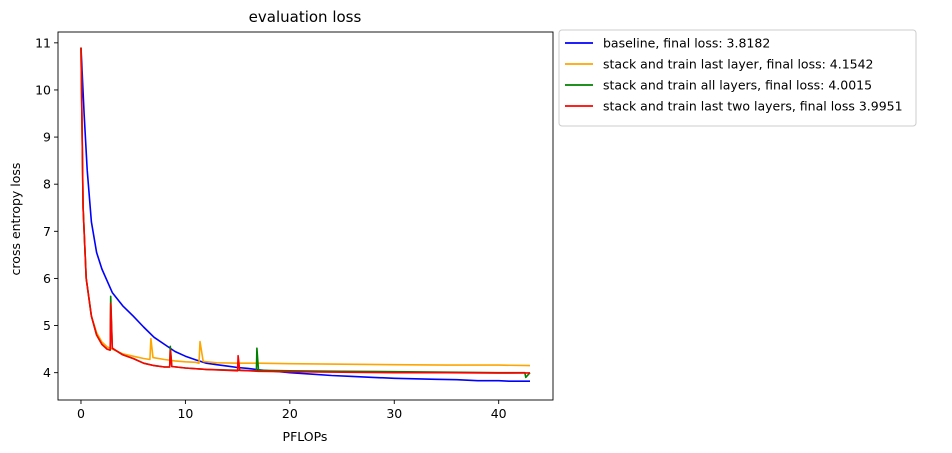  Describe the element at coordinates (47, 325) in the screenshot. I see `y-tick-label: 5` at that location.